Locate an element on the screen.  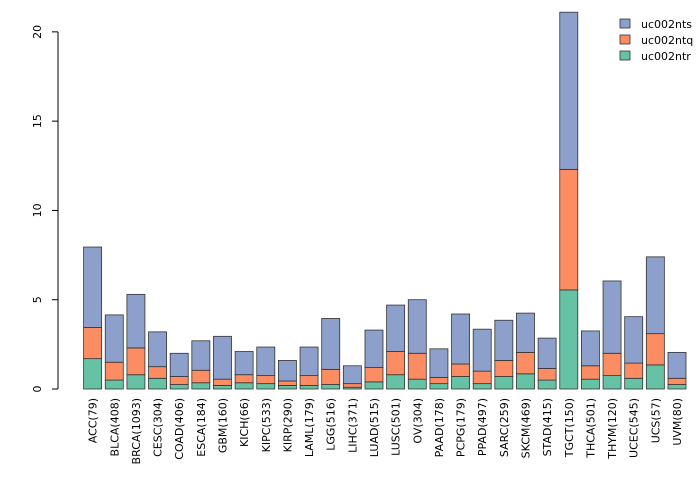
x-tick-label: KIPC(533) is located at coordinates (266, 425).